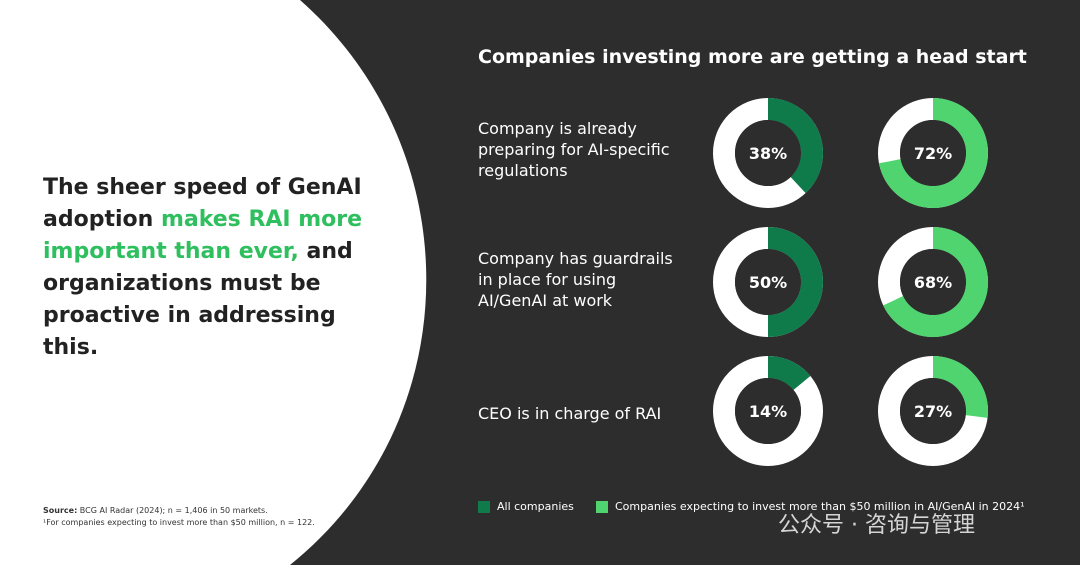 The width and height of the screenshot is (1080, 565). What do you see at coordinates (570, 413) in the screenshot?
I see `category-label: CEO is in charge of RAI` at bounding box center [570, 413].